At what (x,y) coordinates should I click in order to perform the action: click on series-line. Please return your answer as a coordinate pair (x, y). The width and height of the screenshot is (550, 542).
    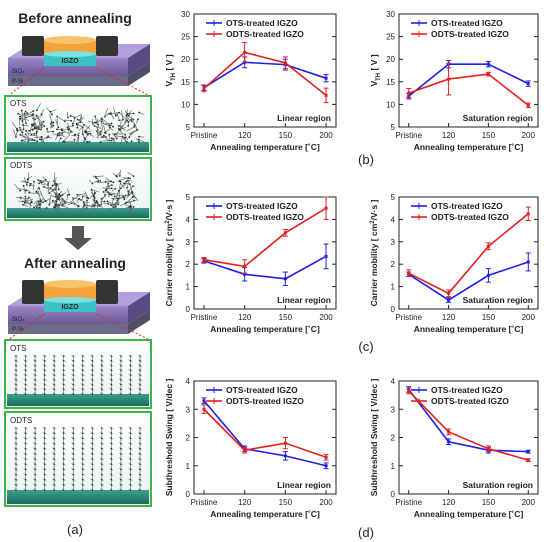
    Looking at the image, I should click on (468, 80).